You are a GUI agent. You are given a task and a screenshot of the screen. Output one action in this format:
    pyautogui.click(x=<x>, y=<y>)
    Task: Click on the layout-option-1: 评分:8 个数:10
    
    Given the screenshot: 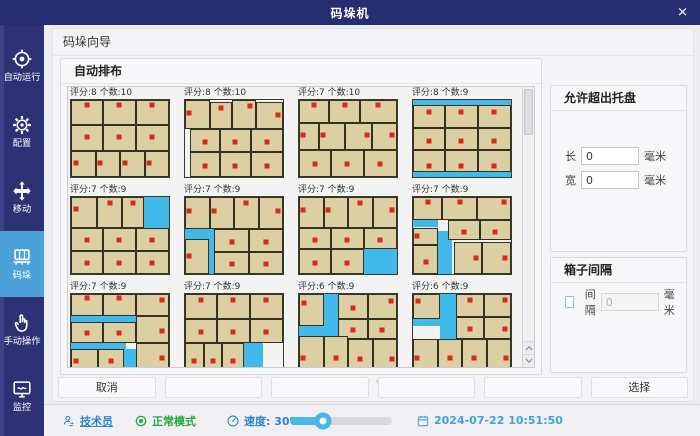 What is the action you would take?
    pyautogui.click(x=126, y=136)
    